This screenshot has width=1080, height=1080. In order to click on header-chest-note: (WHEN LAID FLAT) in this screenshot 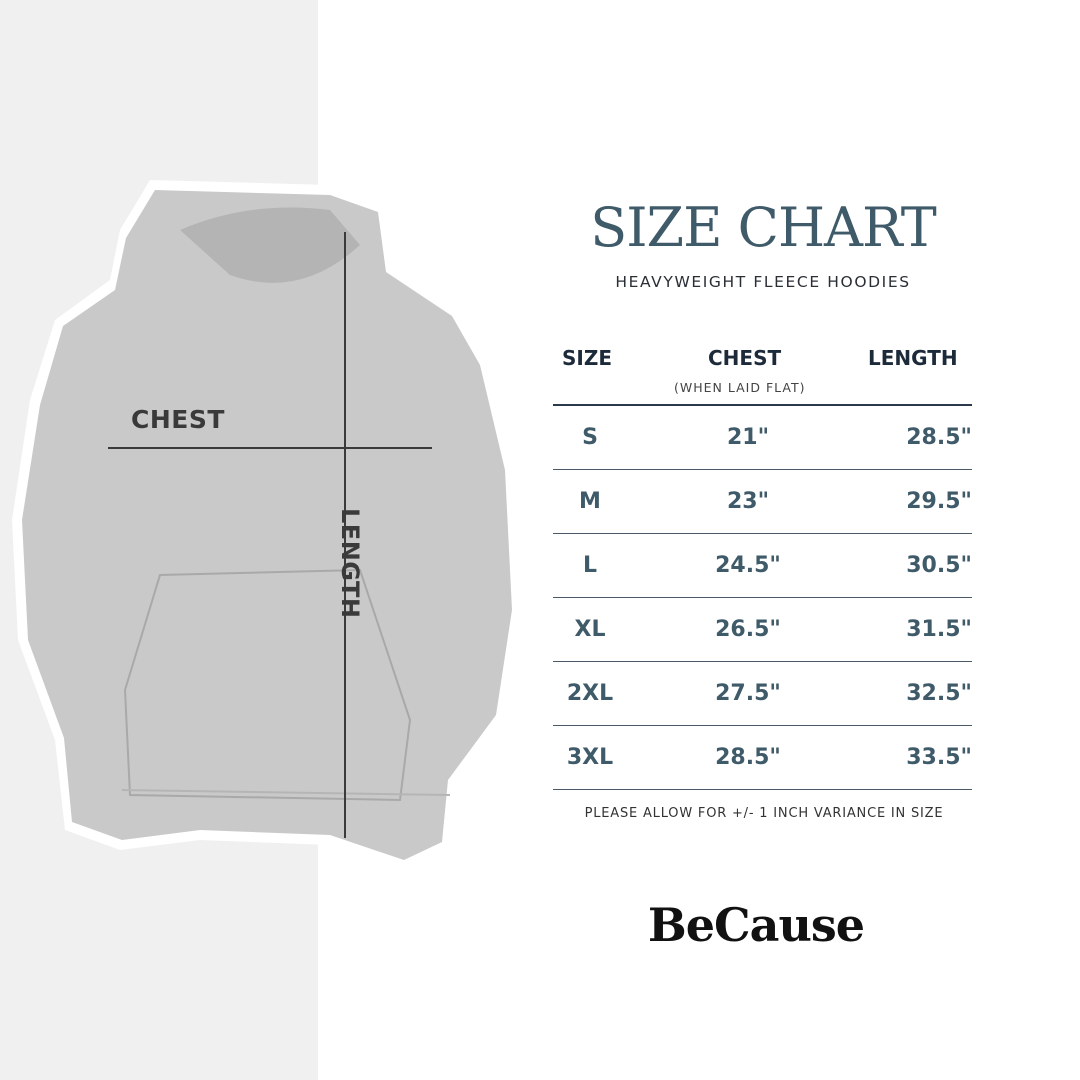, I will do `click(740, 387)`.